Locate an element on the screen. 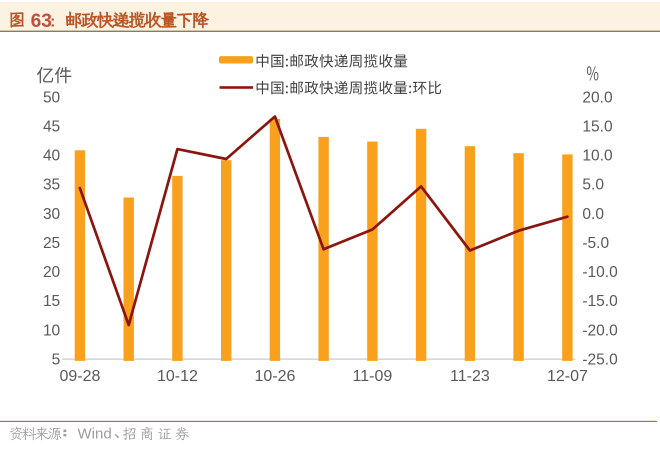  svg-text: -15.0 is located at coordinates (600, 301).